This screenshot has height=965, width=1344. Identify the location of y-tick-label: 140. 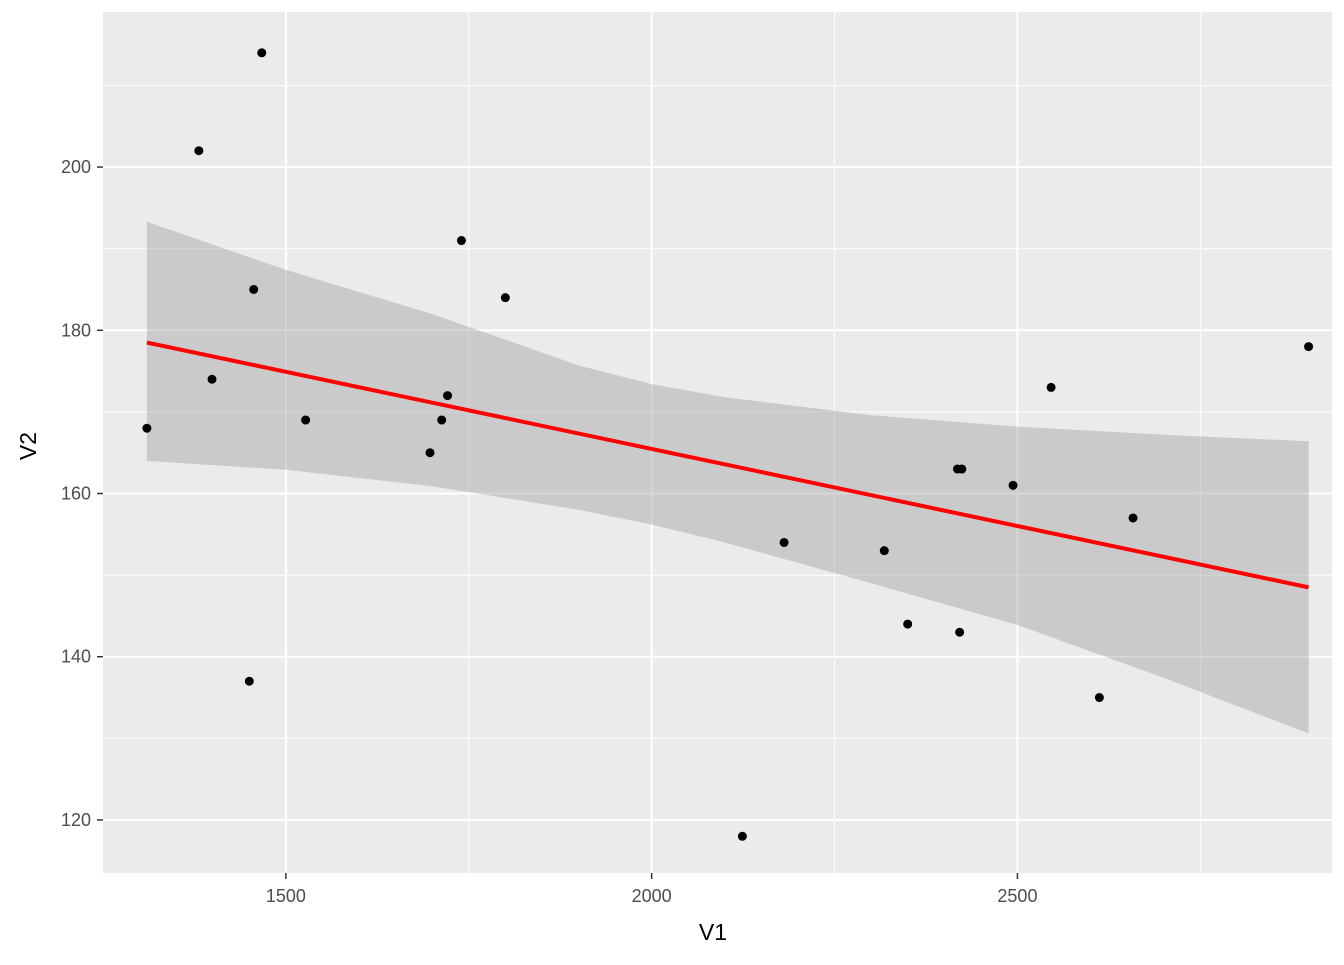
(76, 657).